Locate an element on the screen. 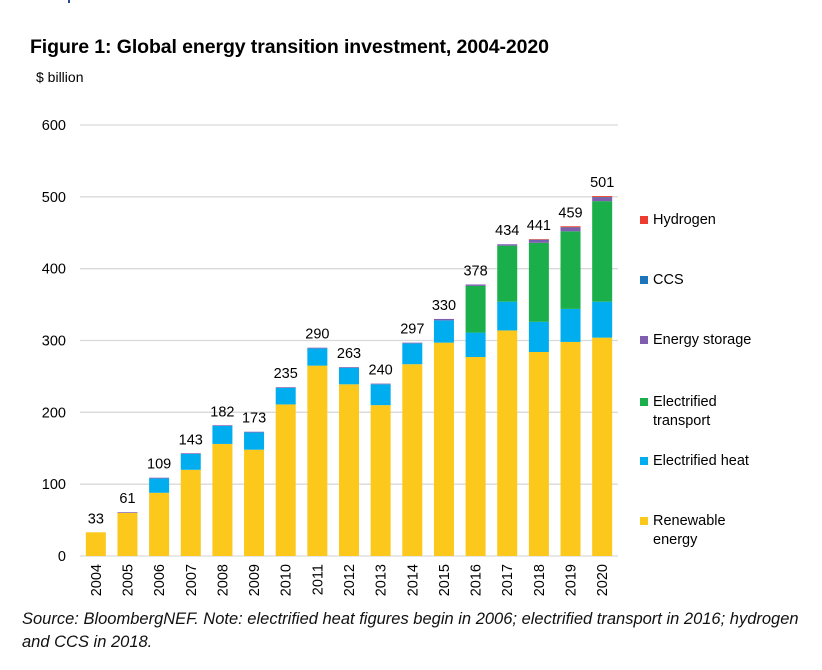  bar-stack-2019 is located at coordinates (570, 391).